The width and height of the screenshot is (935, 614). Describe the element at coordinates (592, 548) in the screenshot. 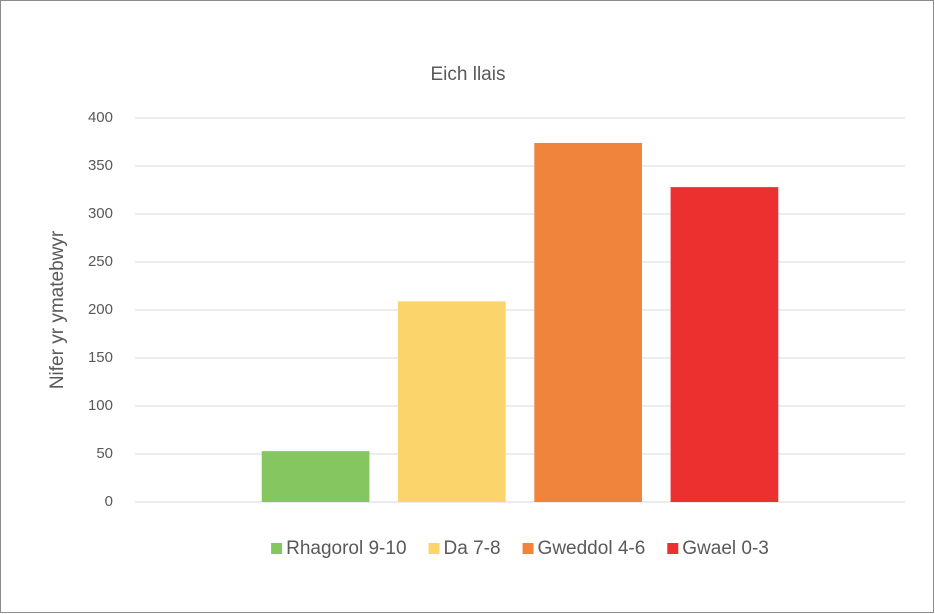

I see `legend-label: Gweddol 4-6` at that location.